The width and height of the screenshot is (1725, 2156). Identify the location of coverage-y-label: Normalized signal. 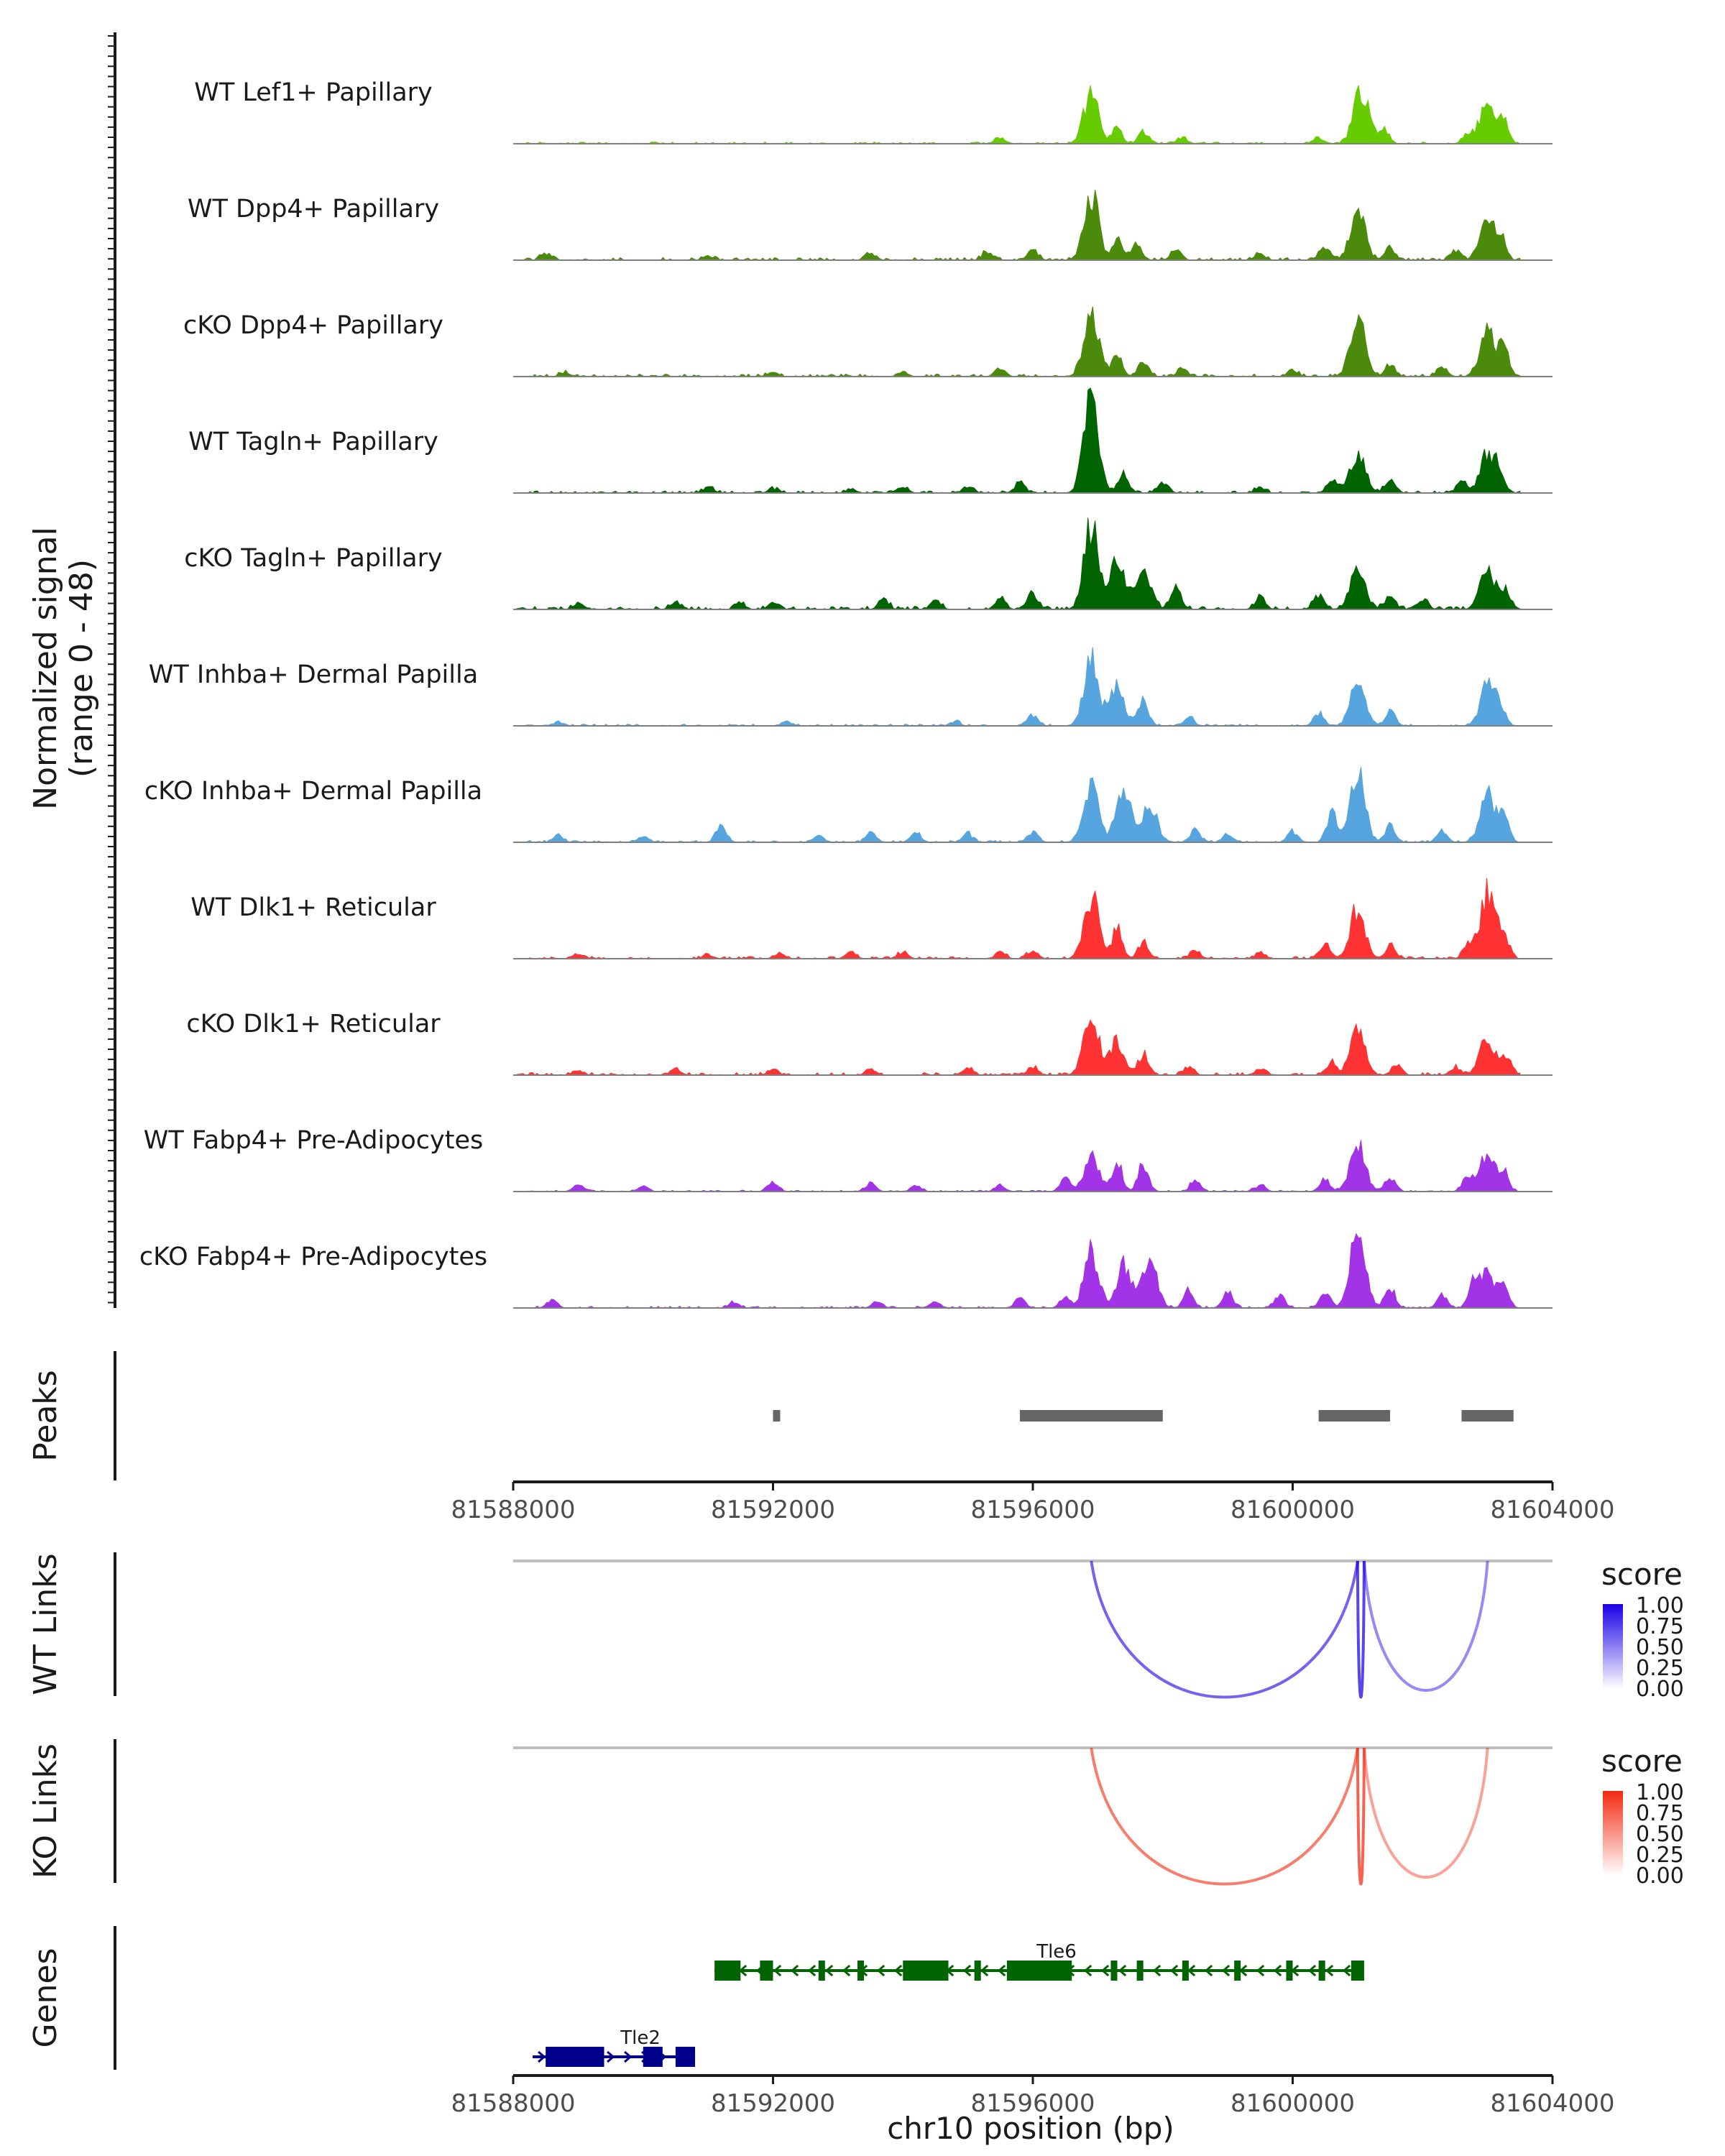
(45, 668).